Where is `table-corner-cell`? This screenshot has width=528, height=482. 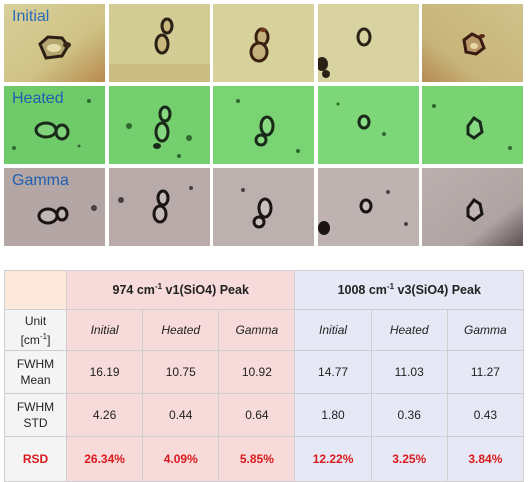 table-corner-cell is located at coordinates (35, 290).